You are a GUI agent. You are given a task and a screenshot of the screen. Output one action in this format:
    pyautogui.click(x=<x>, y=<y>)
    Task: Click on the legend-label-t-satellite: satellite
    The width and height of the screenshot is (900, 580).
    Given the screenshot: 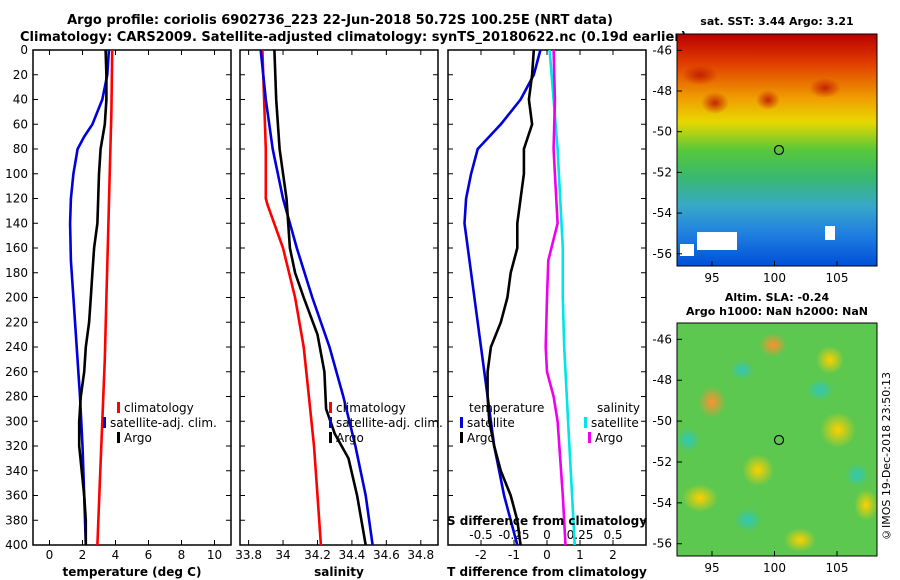 What is the action you would take?
    pyautogui.click(x=491, y=423)
    